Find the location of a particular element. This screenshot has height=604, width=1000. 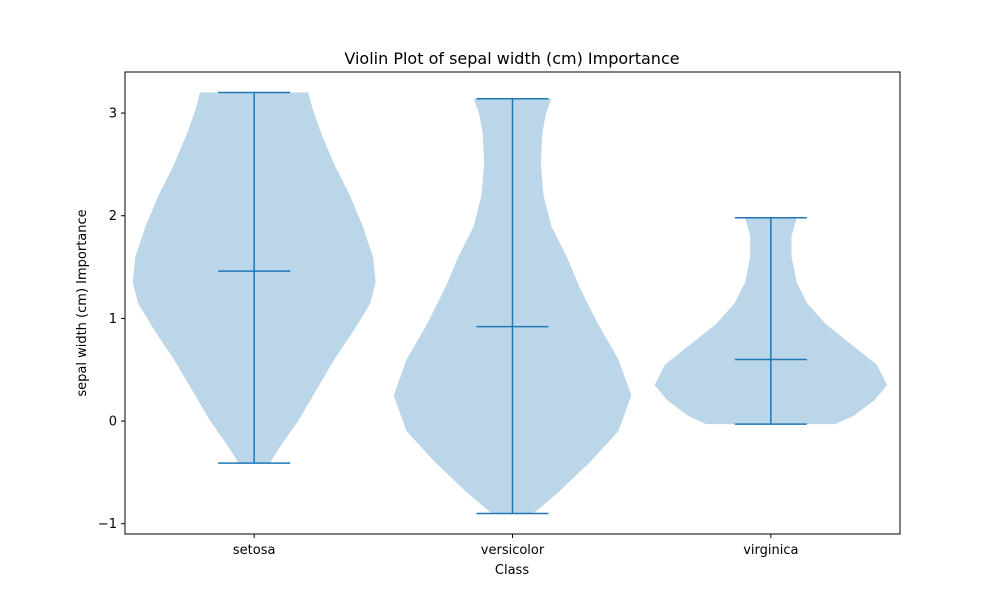

y-tick-label: 1 is located at coordinates (113, 319).